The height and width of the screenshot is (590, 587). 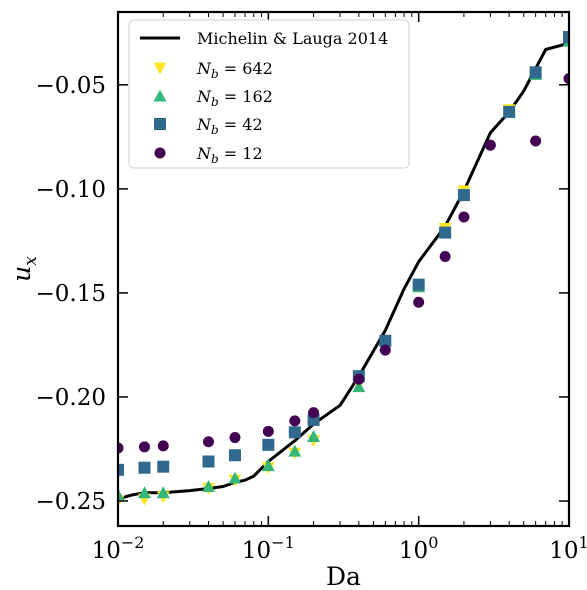 What do you see at coordinates (234, 98) in the screenshot?
I see `legend-label: Nb = 162` at bounding box center [234, 98].